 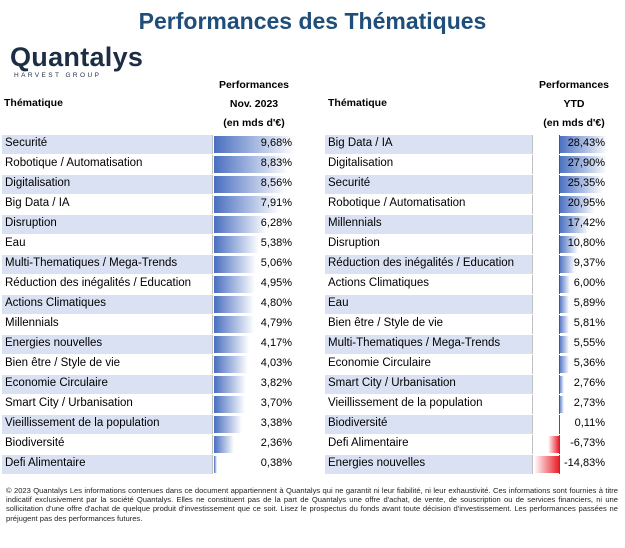 I want to click on performance-cell: 3,70%, so click(x=253, y=404).